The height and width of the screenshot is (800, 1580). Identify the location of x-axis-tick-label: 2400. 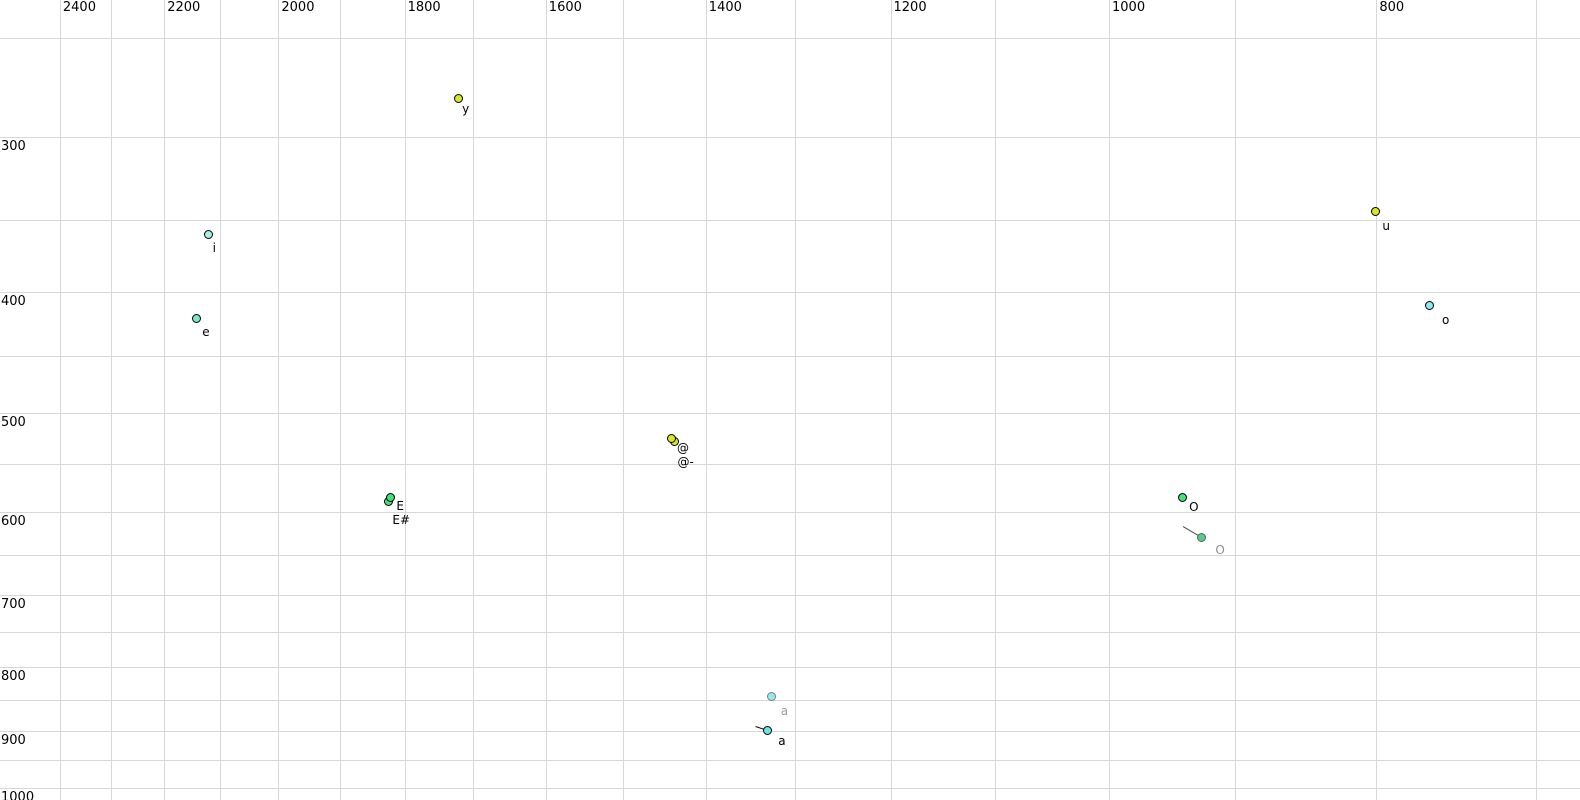
(79, 7).